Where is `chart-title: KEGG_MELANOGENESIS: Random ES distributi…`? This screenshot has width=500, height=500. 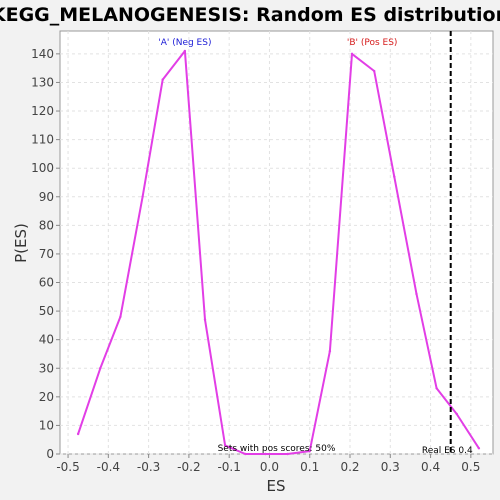
chart-title: KEGG_MELANOGENESIS: Random ES distributi… is located at coordinates (250, 15).